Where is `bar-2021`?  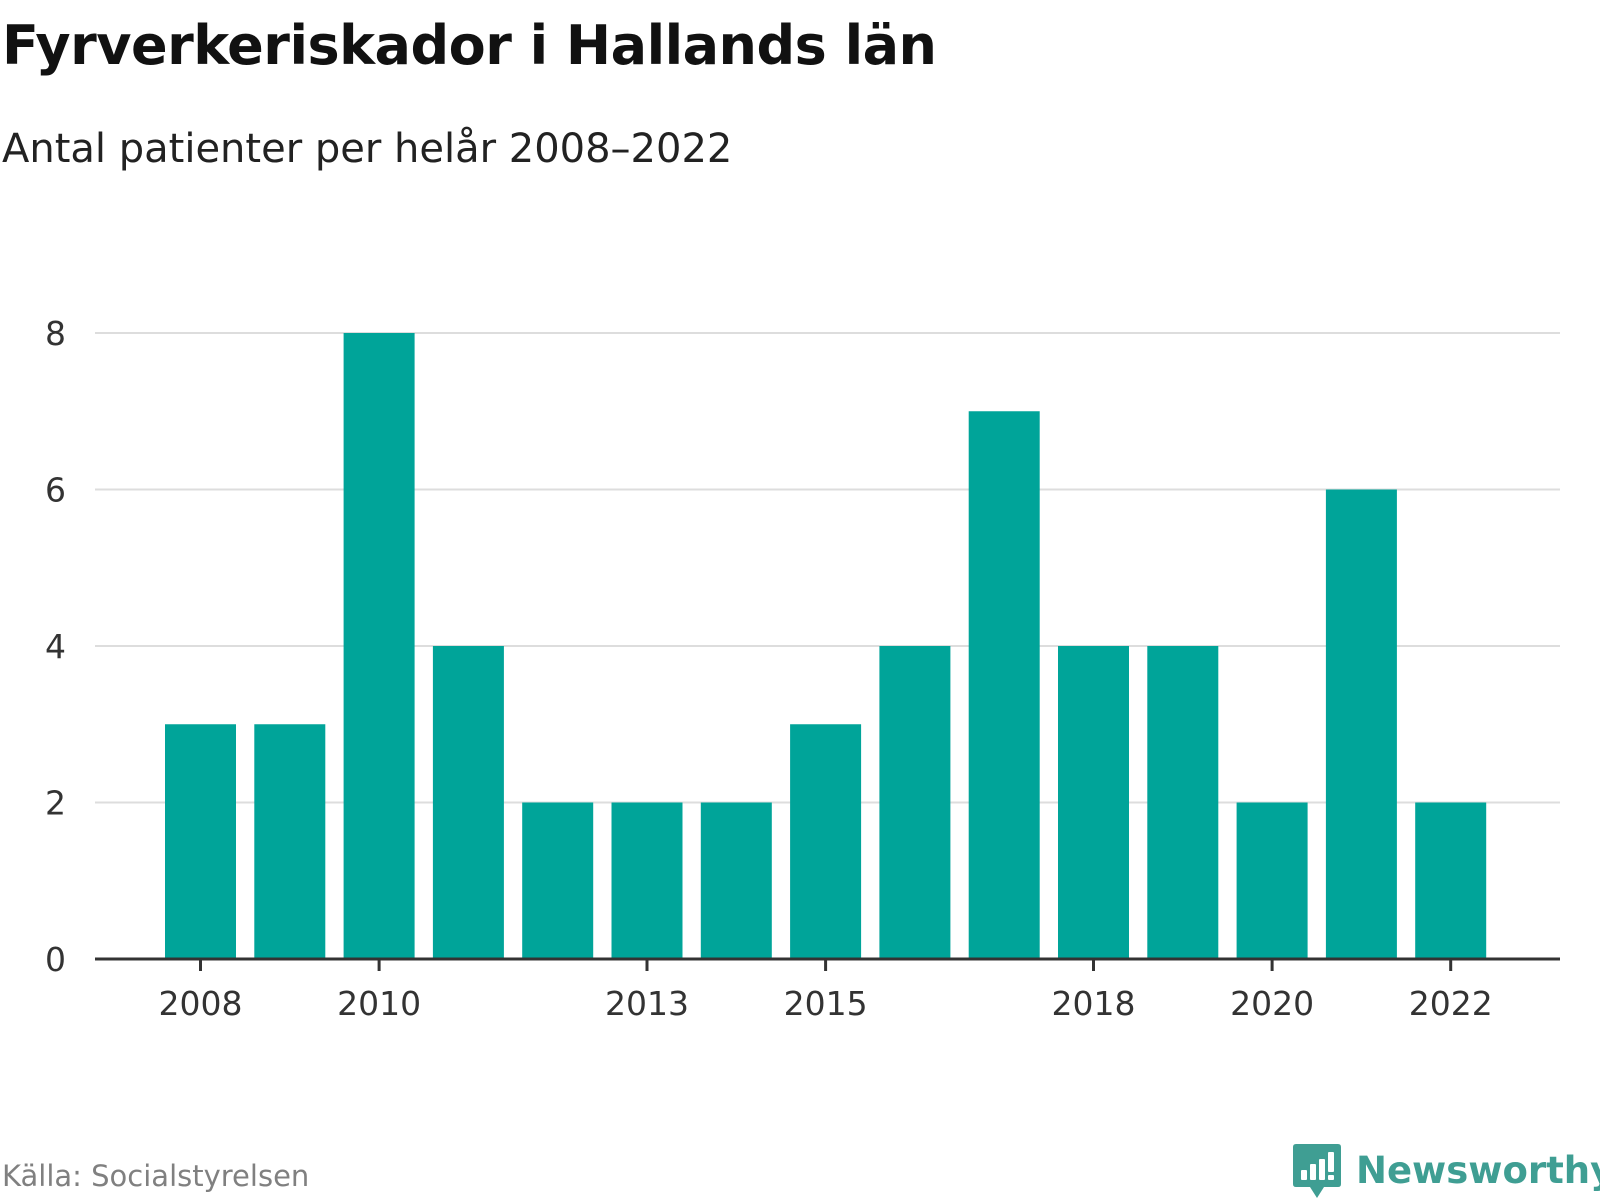
bar-2021 is located at coordinates (1361, 724).